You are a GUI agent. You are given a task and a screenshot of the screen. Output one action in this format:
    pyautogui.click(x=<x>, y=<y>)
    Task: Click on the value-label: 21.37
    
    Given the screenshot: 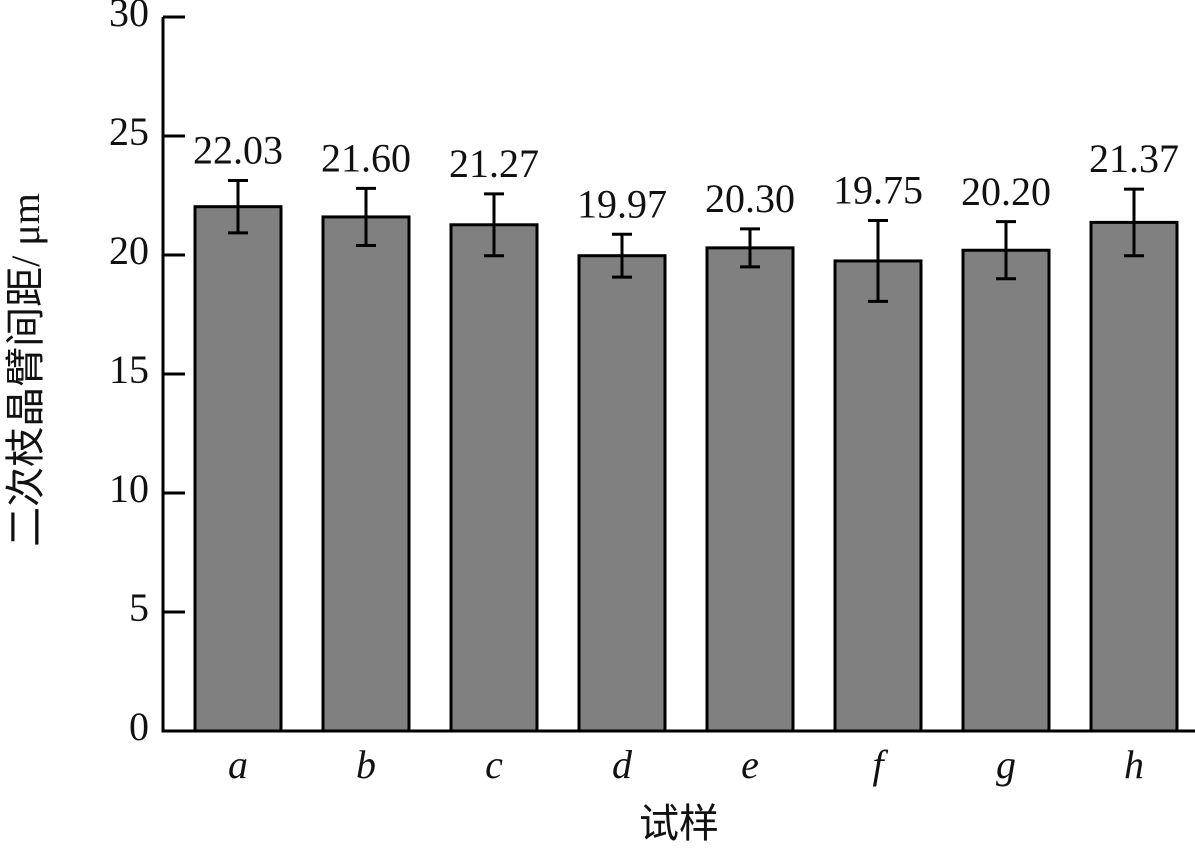 What is the action you would take?
    pyautogui.click(x=1134, y=158)
    